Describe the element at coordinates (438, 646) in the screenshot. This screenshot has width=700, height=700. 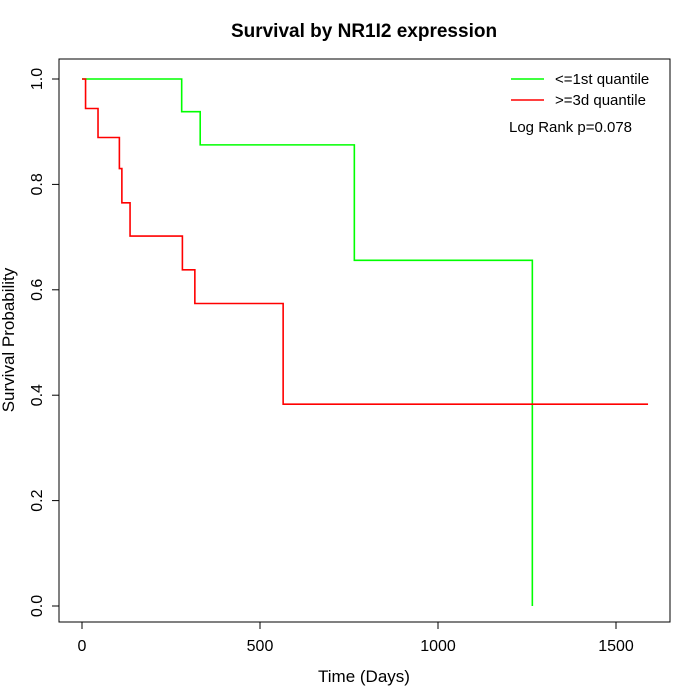
I see `x-tick-label: 1000` at that location.